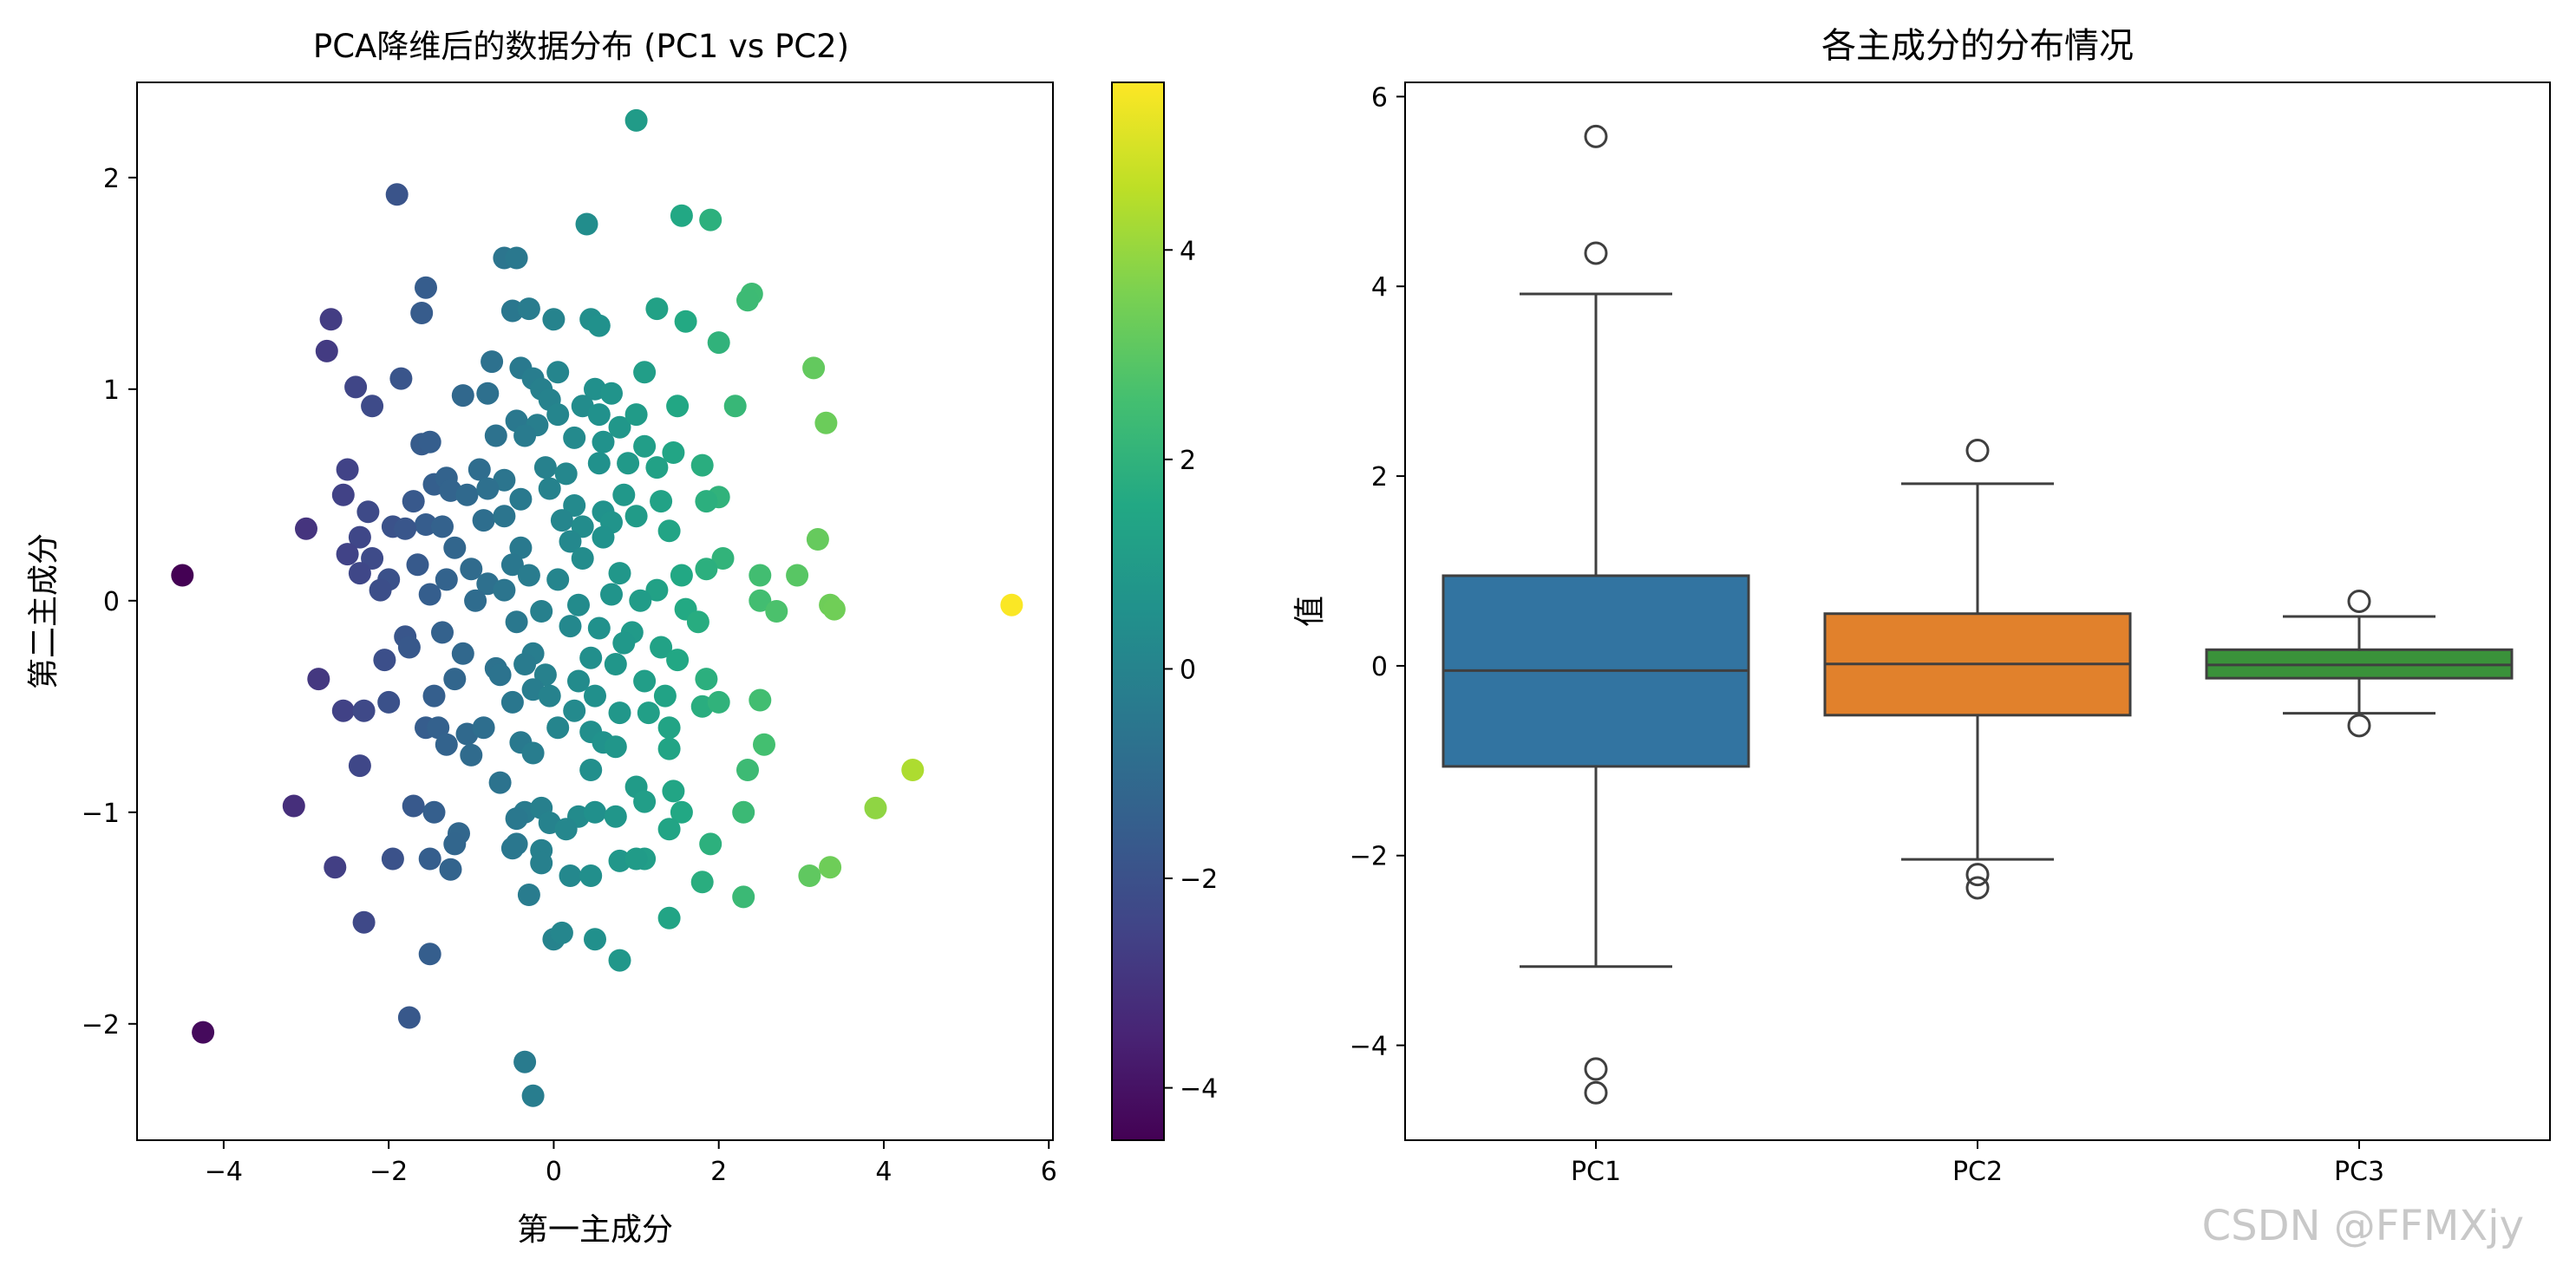 The image size is (2576, 1272). I want to click on scatter-x-tick-label: −4, so click(224, 1172).